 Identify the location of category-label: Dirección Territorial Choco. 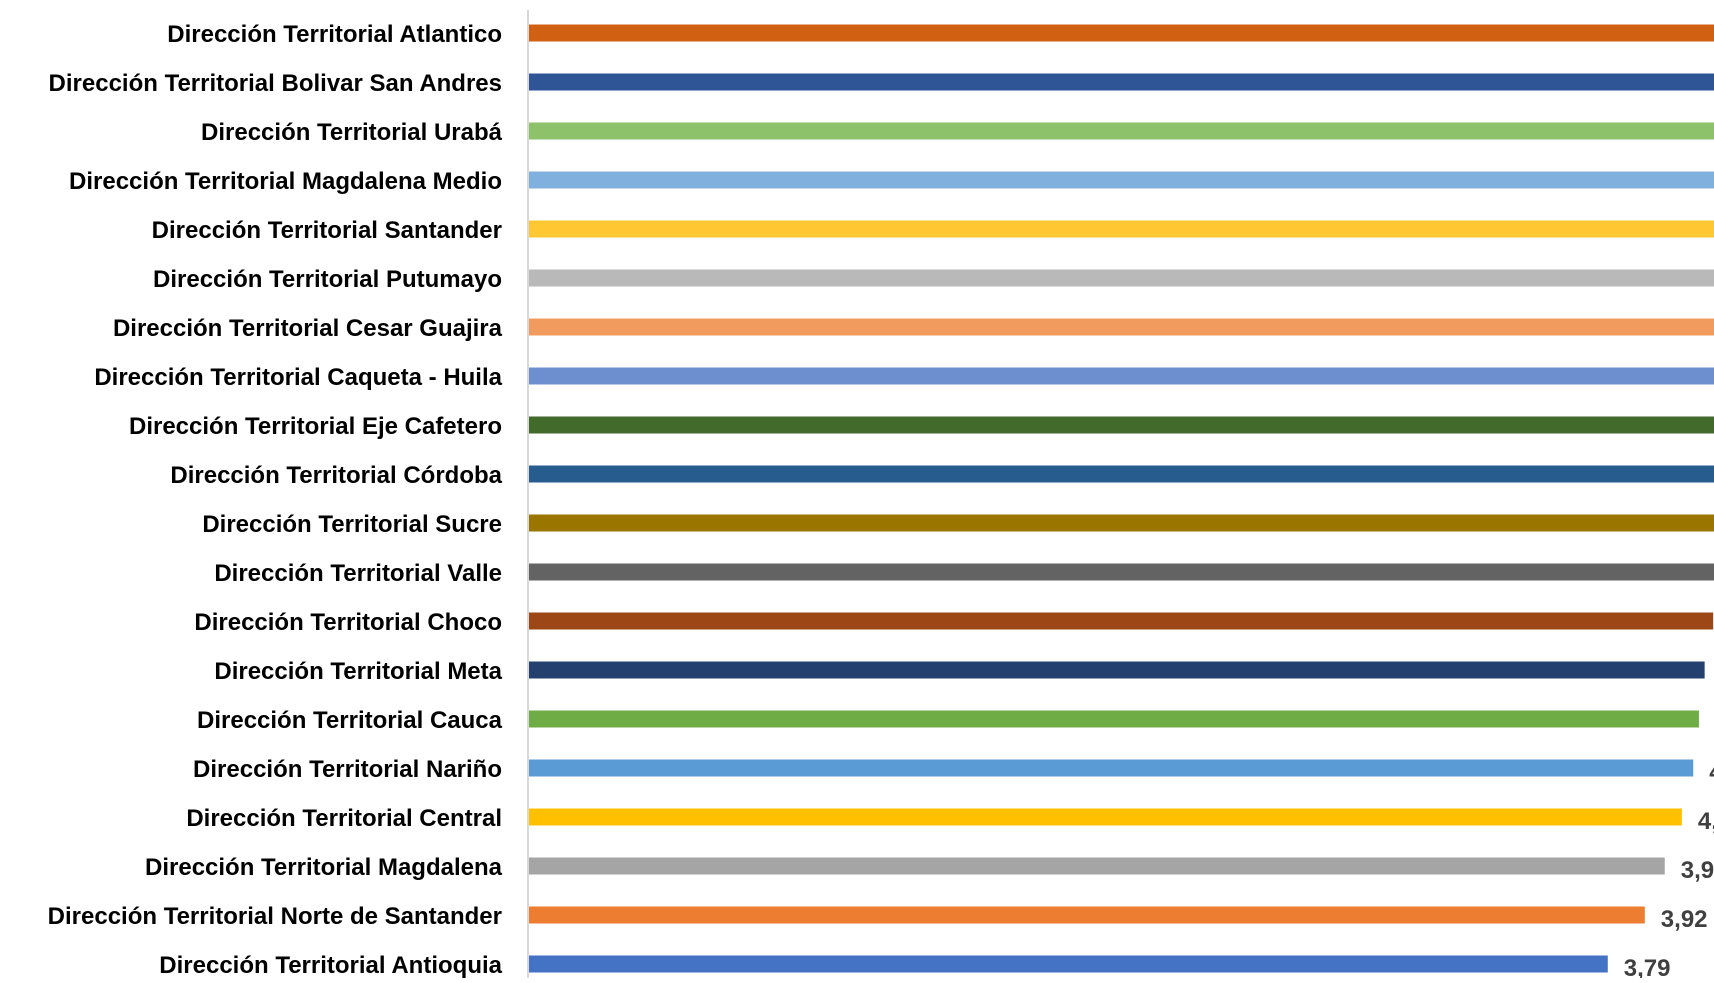
(348, 622).